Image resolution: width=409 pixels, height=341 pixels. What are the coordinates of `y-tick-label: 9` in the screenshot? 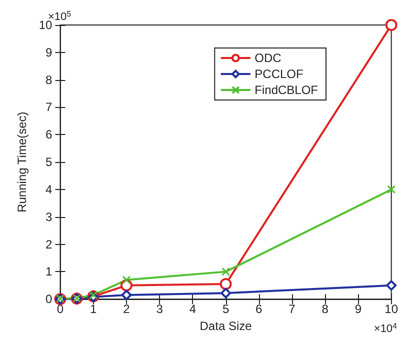 It's located at (49, 52).